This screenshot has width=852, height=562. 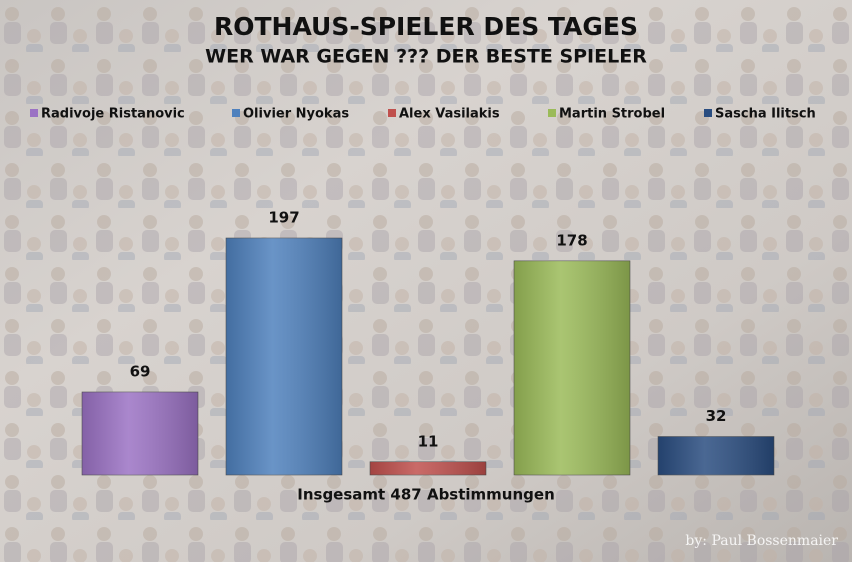 What do you see at coordinates (426, 57) in the screenshot?
I see `chart-subtitle: WER WAR GEGEN ??? DER BESTE SPIELER` at bounding box center [426, 57].